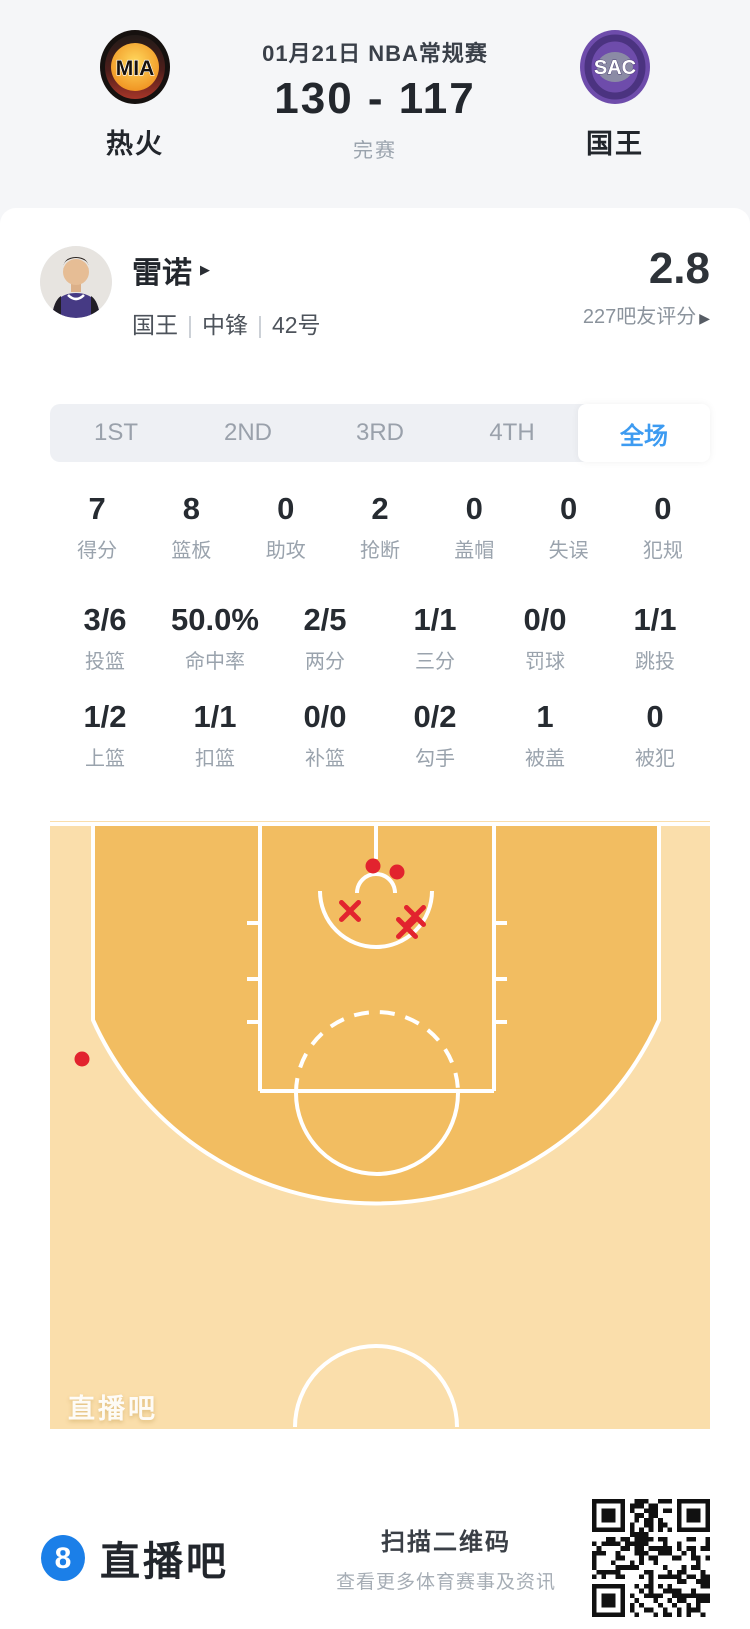 Image resolution: width=750 pixels, height=1629 pixels. Describe the element at coordinates (445, 1582) in the screenshot. I see `qr-subtitle: 查看更多体育赛事及资讯` at that location.